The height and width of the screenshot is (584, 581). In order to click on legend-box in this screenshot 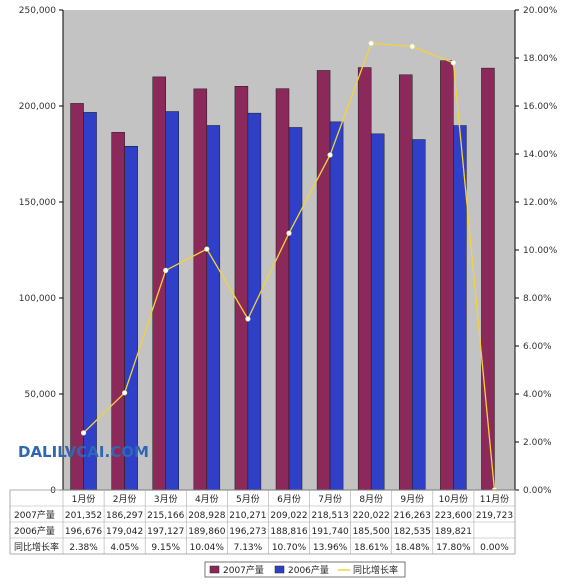, I will do `click(305, 569)`.